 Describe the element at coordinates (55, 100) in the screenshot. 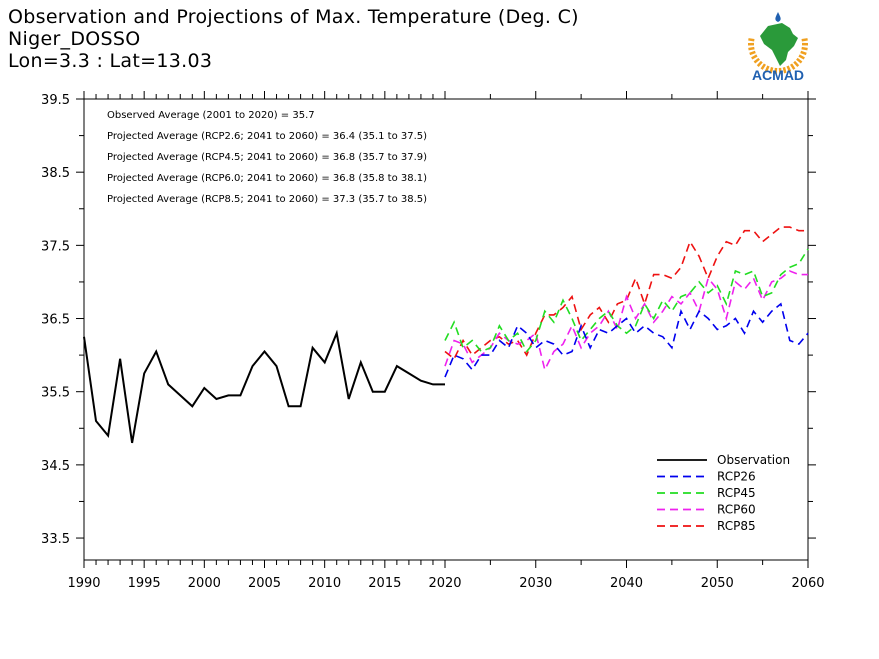

I see `y-tick-label: 39.5` at that location.